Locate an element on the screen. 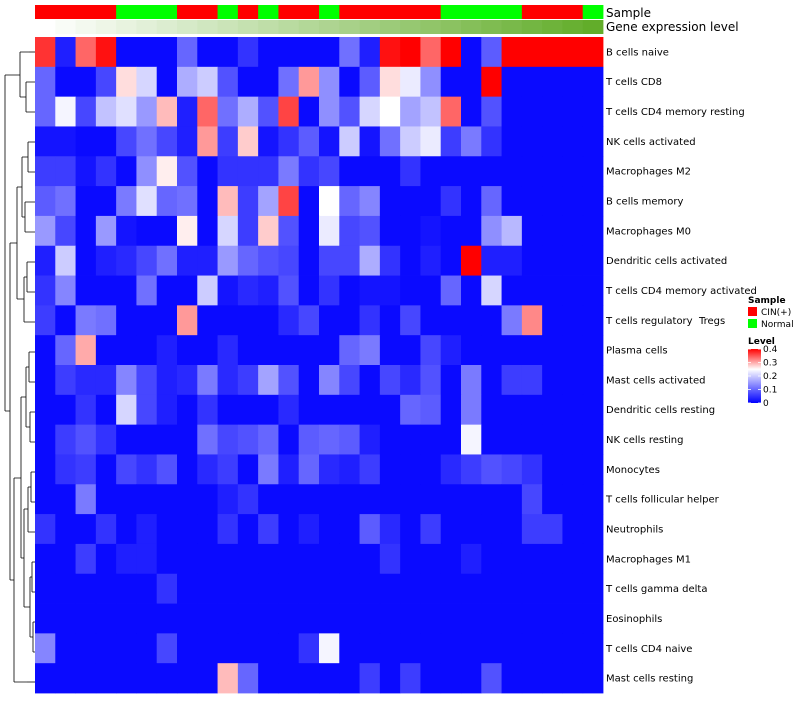  heatmap-cell-r12-c19 is located at coordinates (431, 410).